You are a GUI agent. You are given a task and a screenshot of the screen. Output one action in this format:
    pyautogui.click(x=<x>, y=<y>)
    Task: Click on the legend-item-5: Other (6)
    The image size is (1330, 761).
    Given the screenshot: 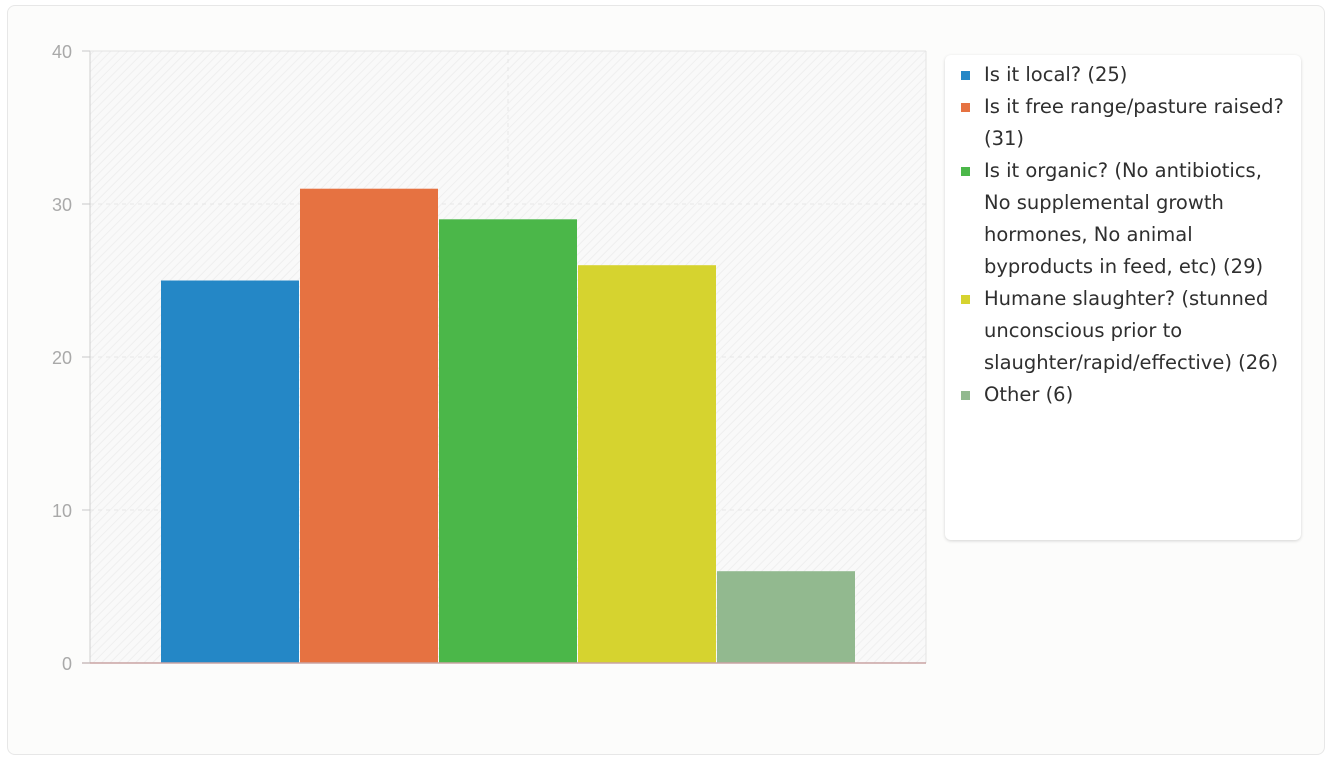 What is the action you would take?
    pyautogui.click(x=1125, y=395)
    